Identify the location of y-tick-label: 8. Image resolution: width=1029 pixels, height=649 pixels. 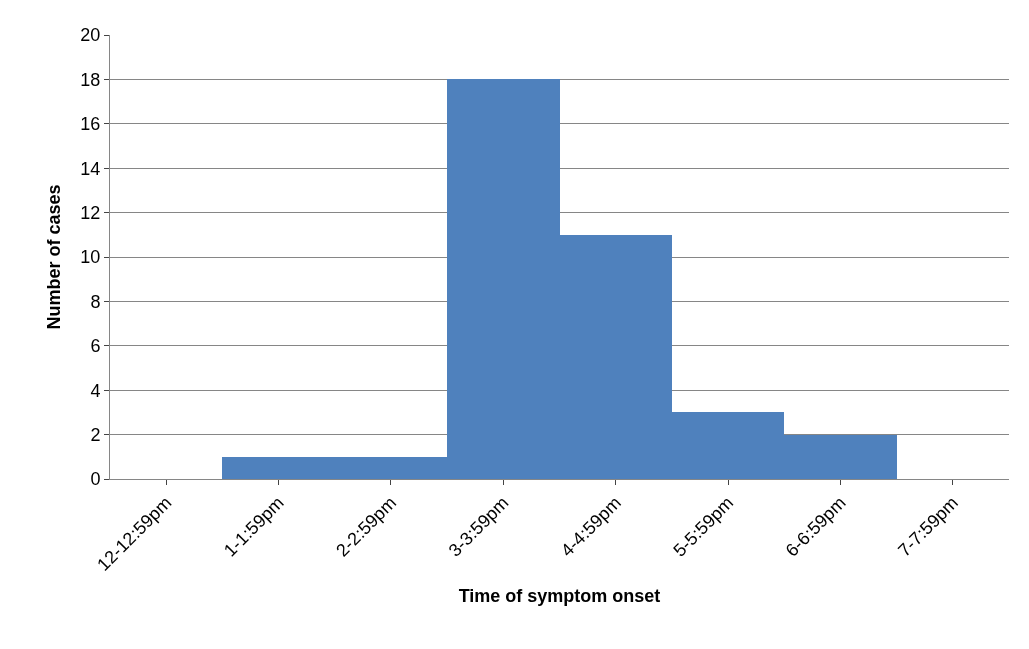
(95, 301).